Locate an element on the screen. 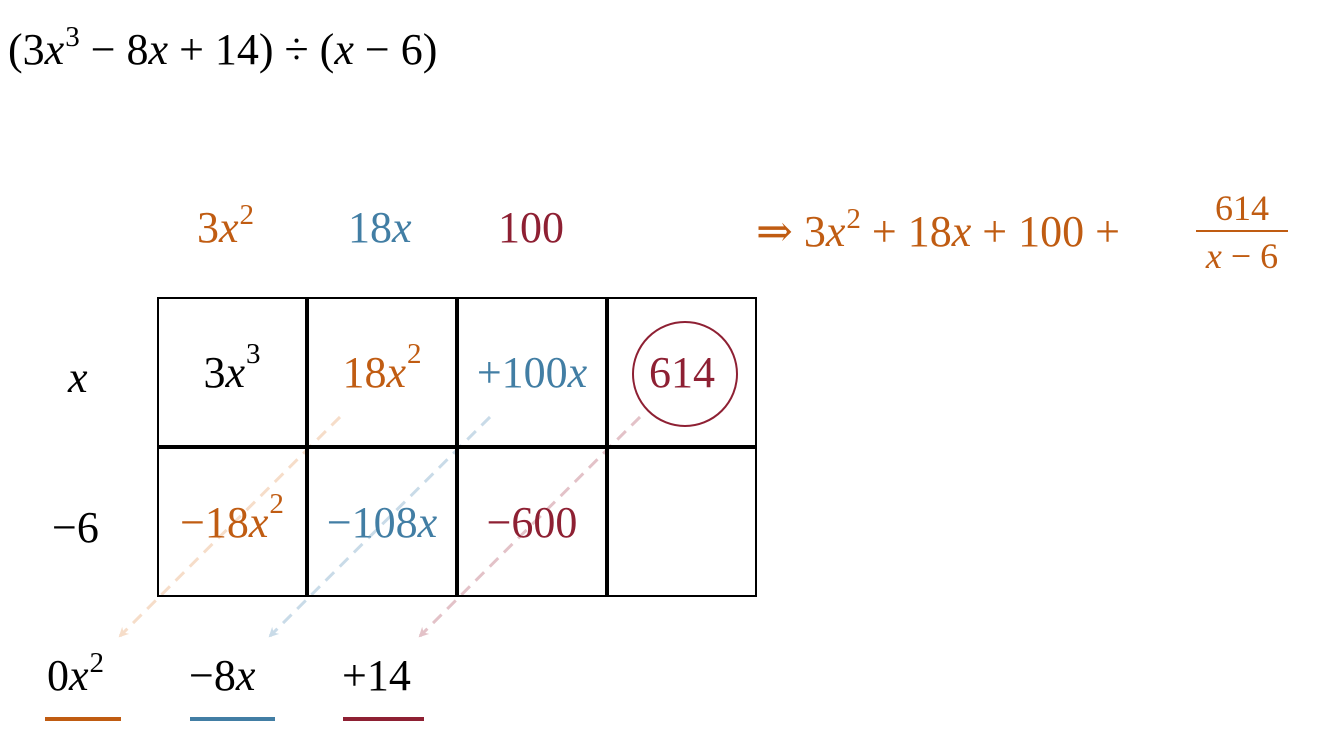  cell-coef: −600 is located at coordinates (532, 522).